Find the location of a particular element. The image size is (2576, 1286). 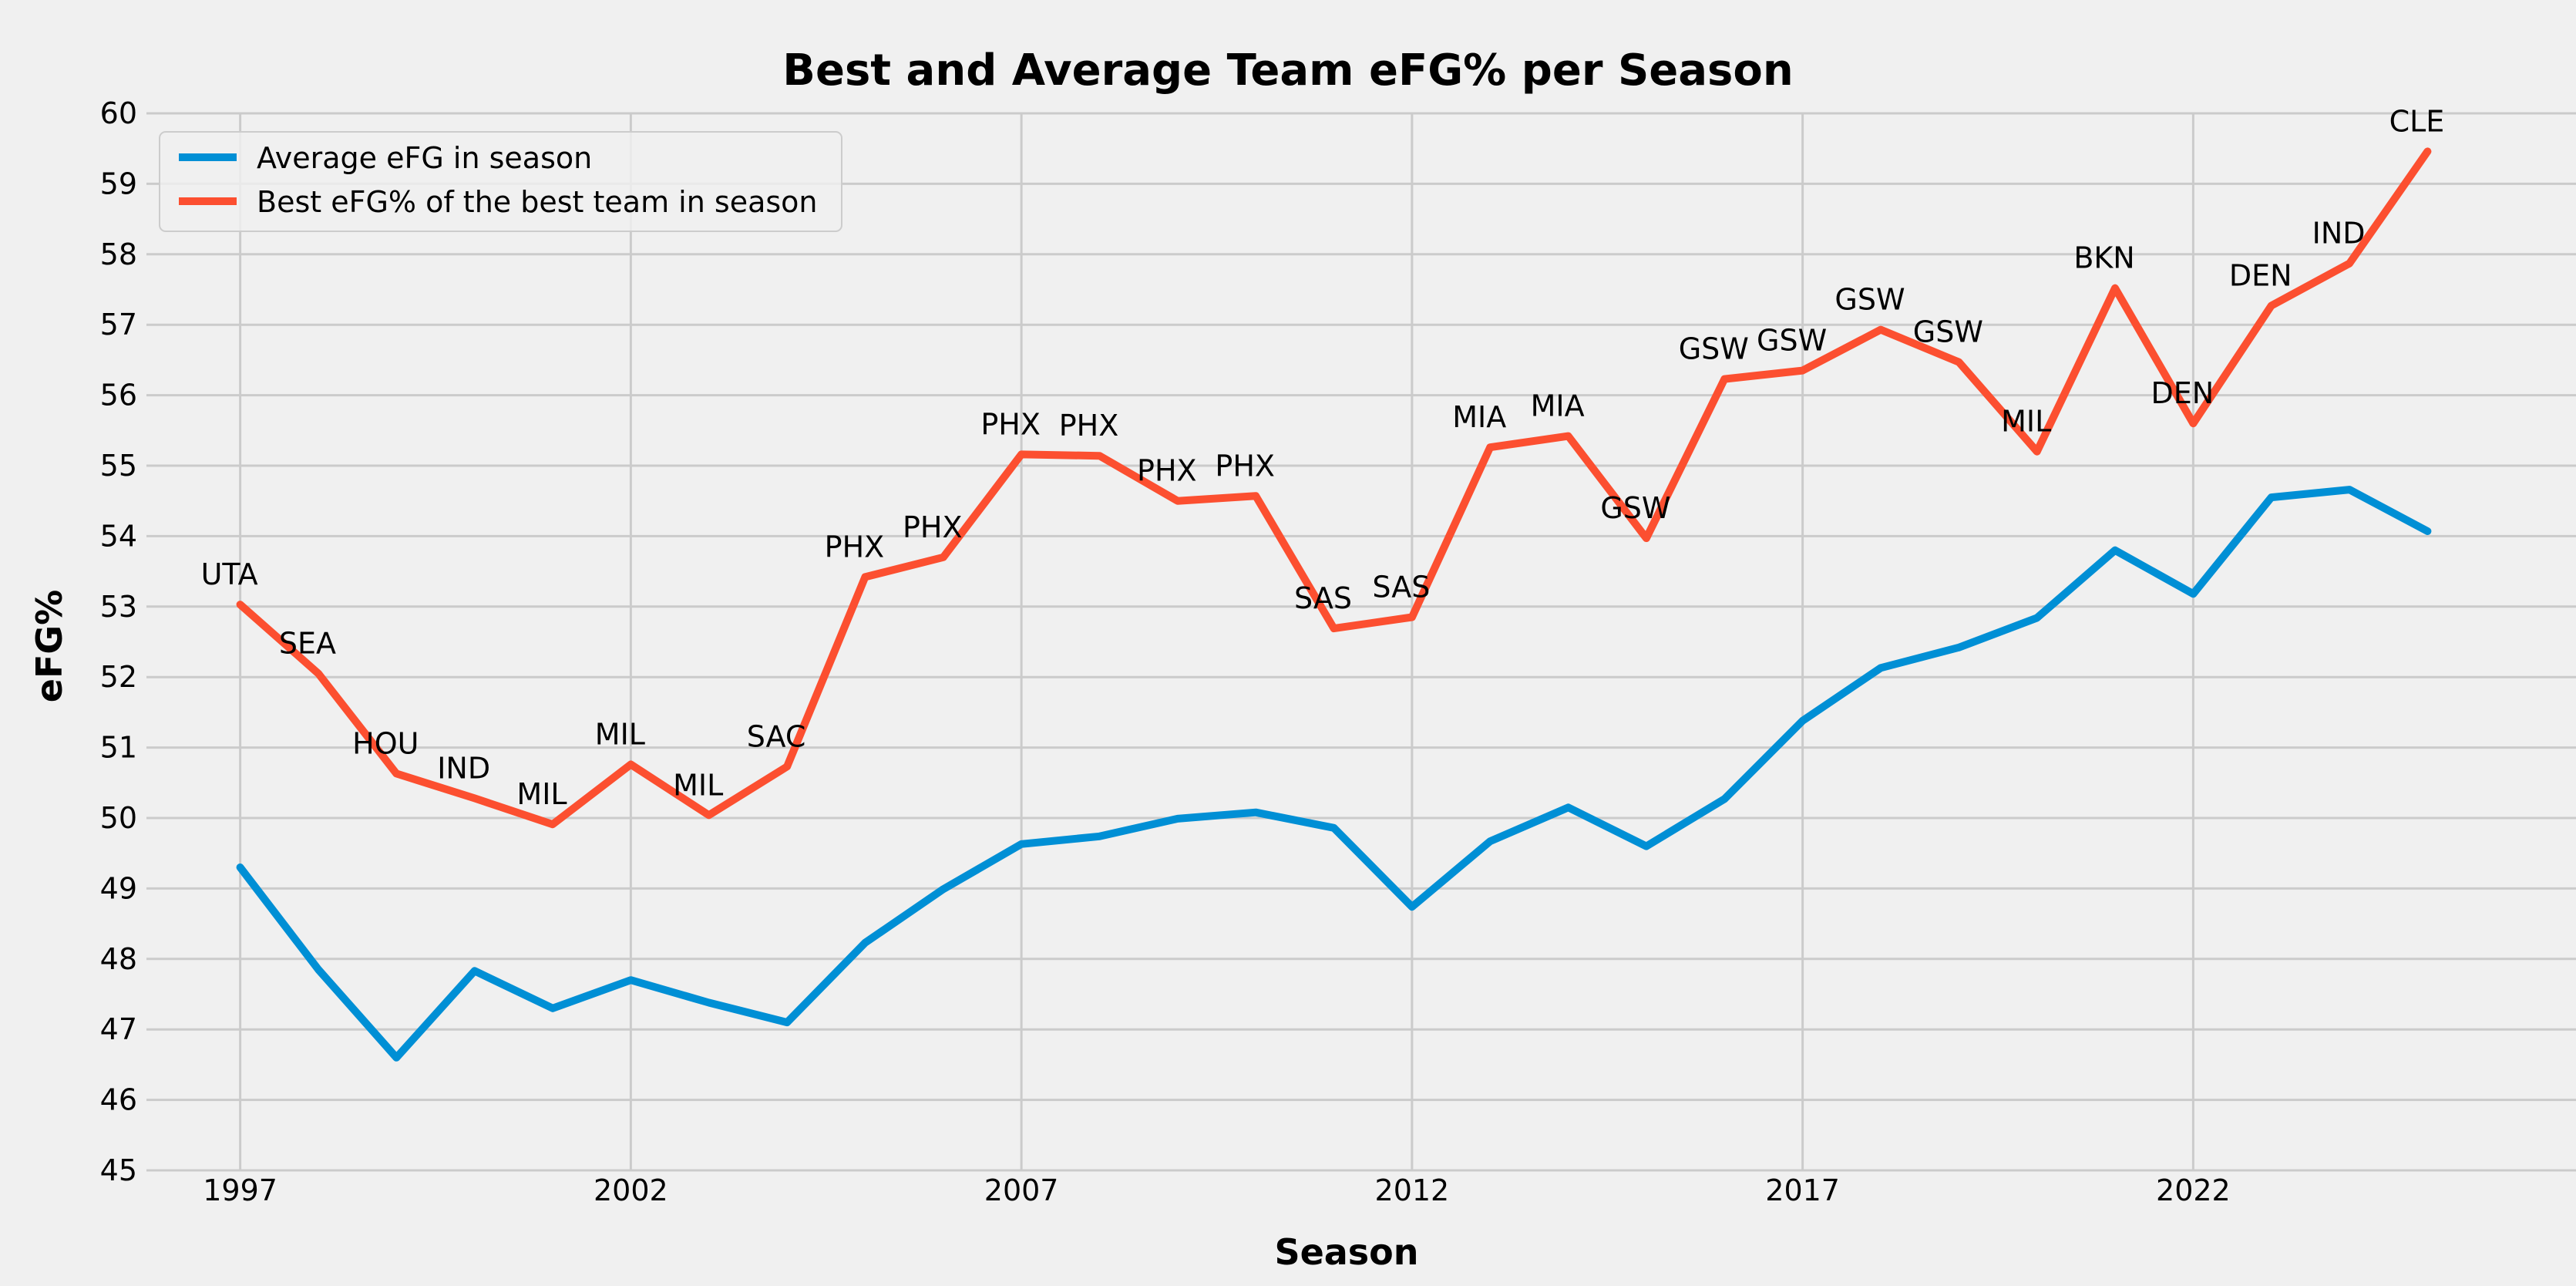

y-axis-label: eFG% is located at coordinates (49, 646).